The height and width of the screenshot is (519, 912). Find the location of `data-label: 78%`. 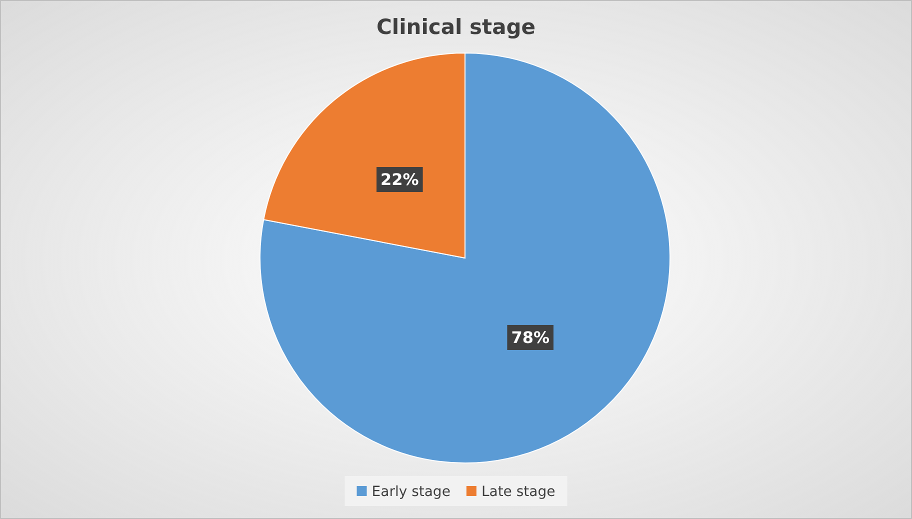

data-label: 78% is located at coordinates (530, 337).